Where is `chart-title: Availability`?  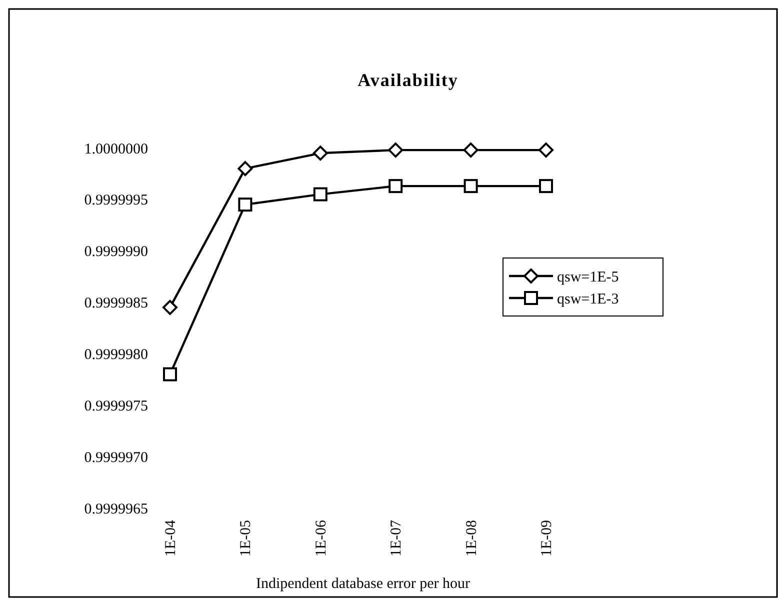
chart-title: Availability is located at coordinates (408, 80).